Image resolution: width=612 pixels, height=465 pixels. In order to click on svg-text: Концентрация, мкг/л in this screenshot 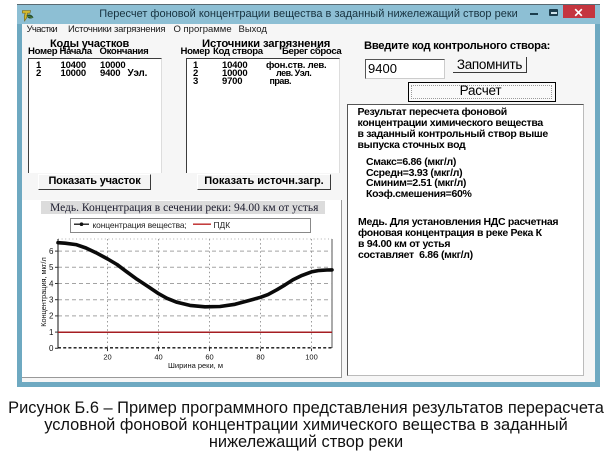, I will do `click(43, 291)`.